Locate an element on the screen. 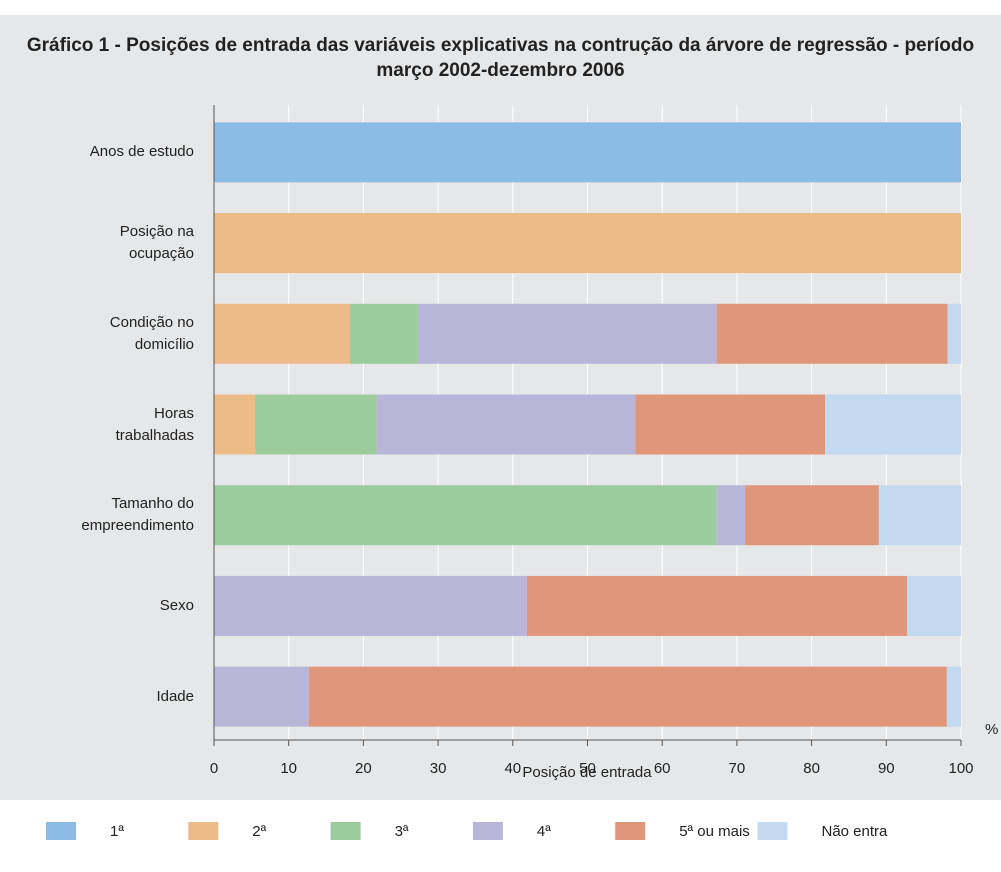 The height and width of the screenshot is (872, 1001). x-tick-label: 40 is located at coordinates (512, 768).